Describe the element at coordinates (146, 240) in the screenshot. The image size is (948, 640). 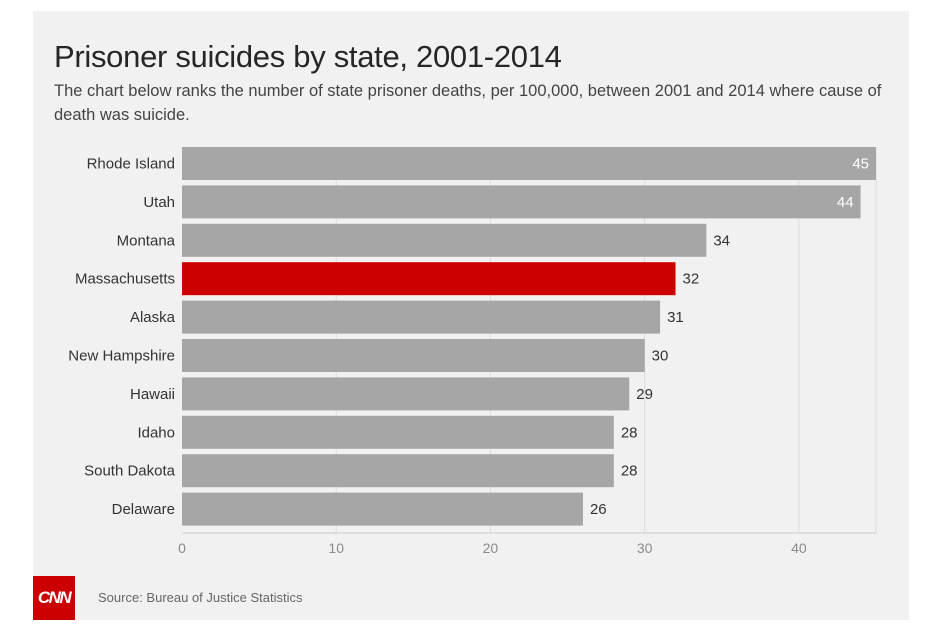
I see `category-label: Montana` at that location.